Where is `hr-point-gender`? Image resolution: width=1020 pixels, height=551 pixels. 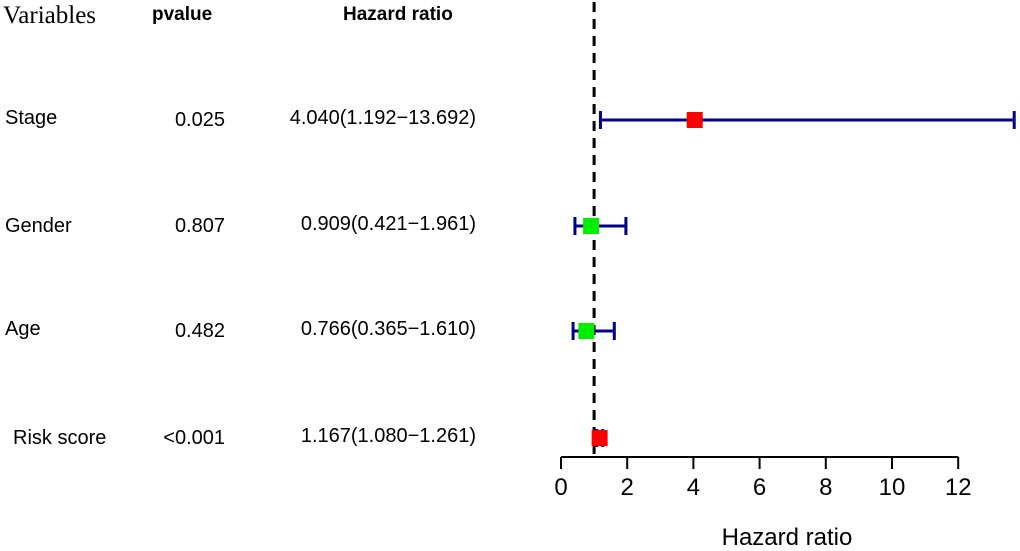
hr-point-gender is located at coordinates (591, 226).